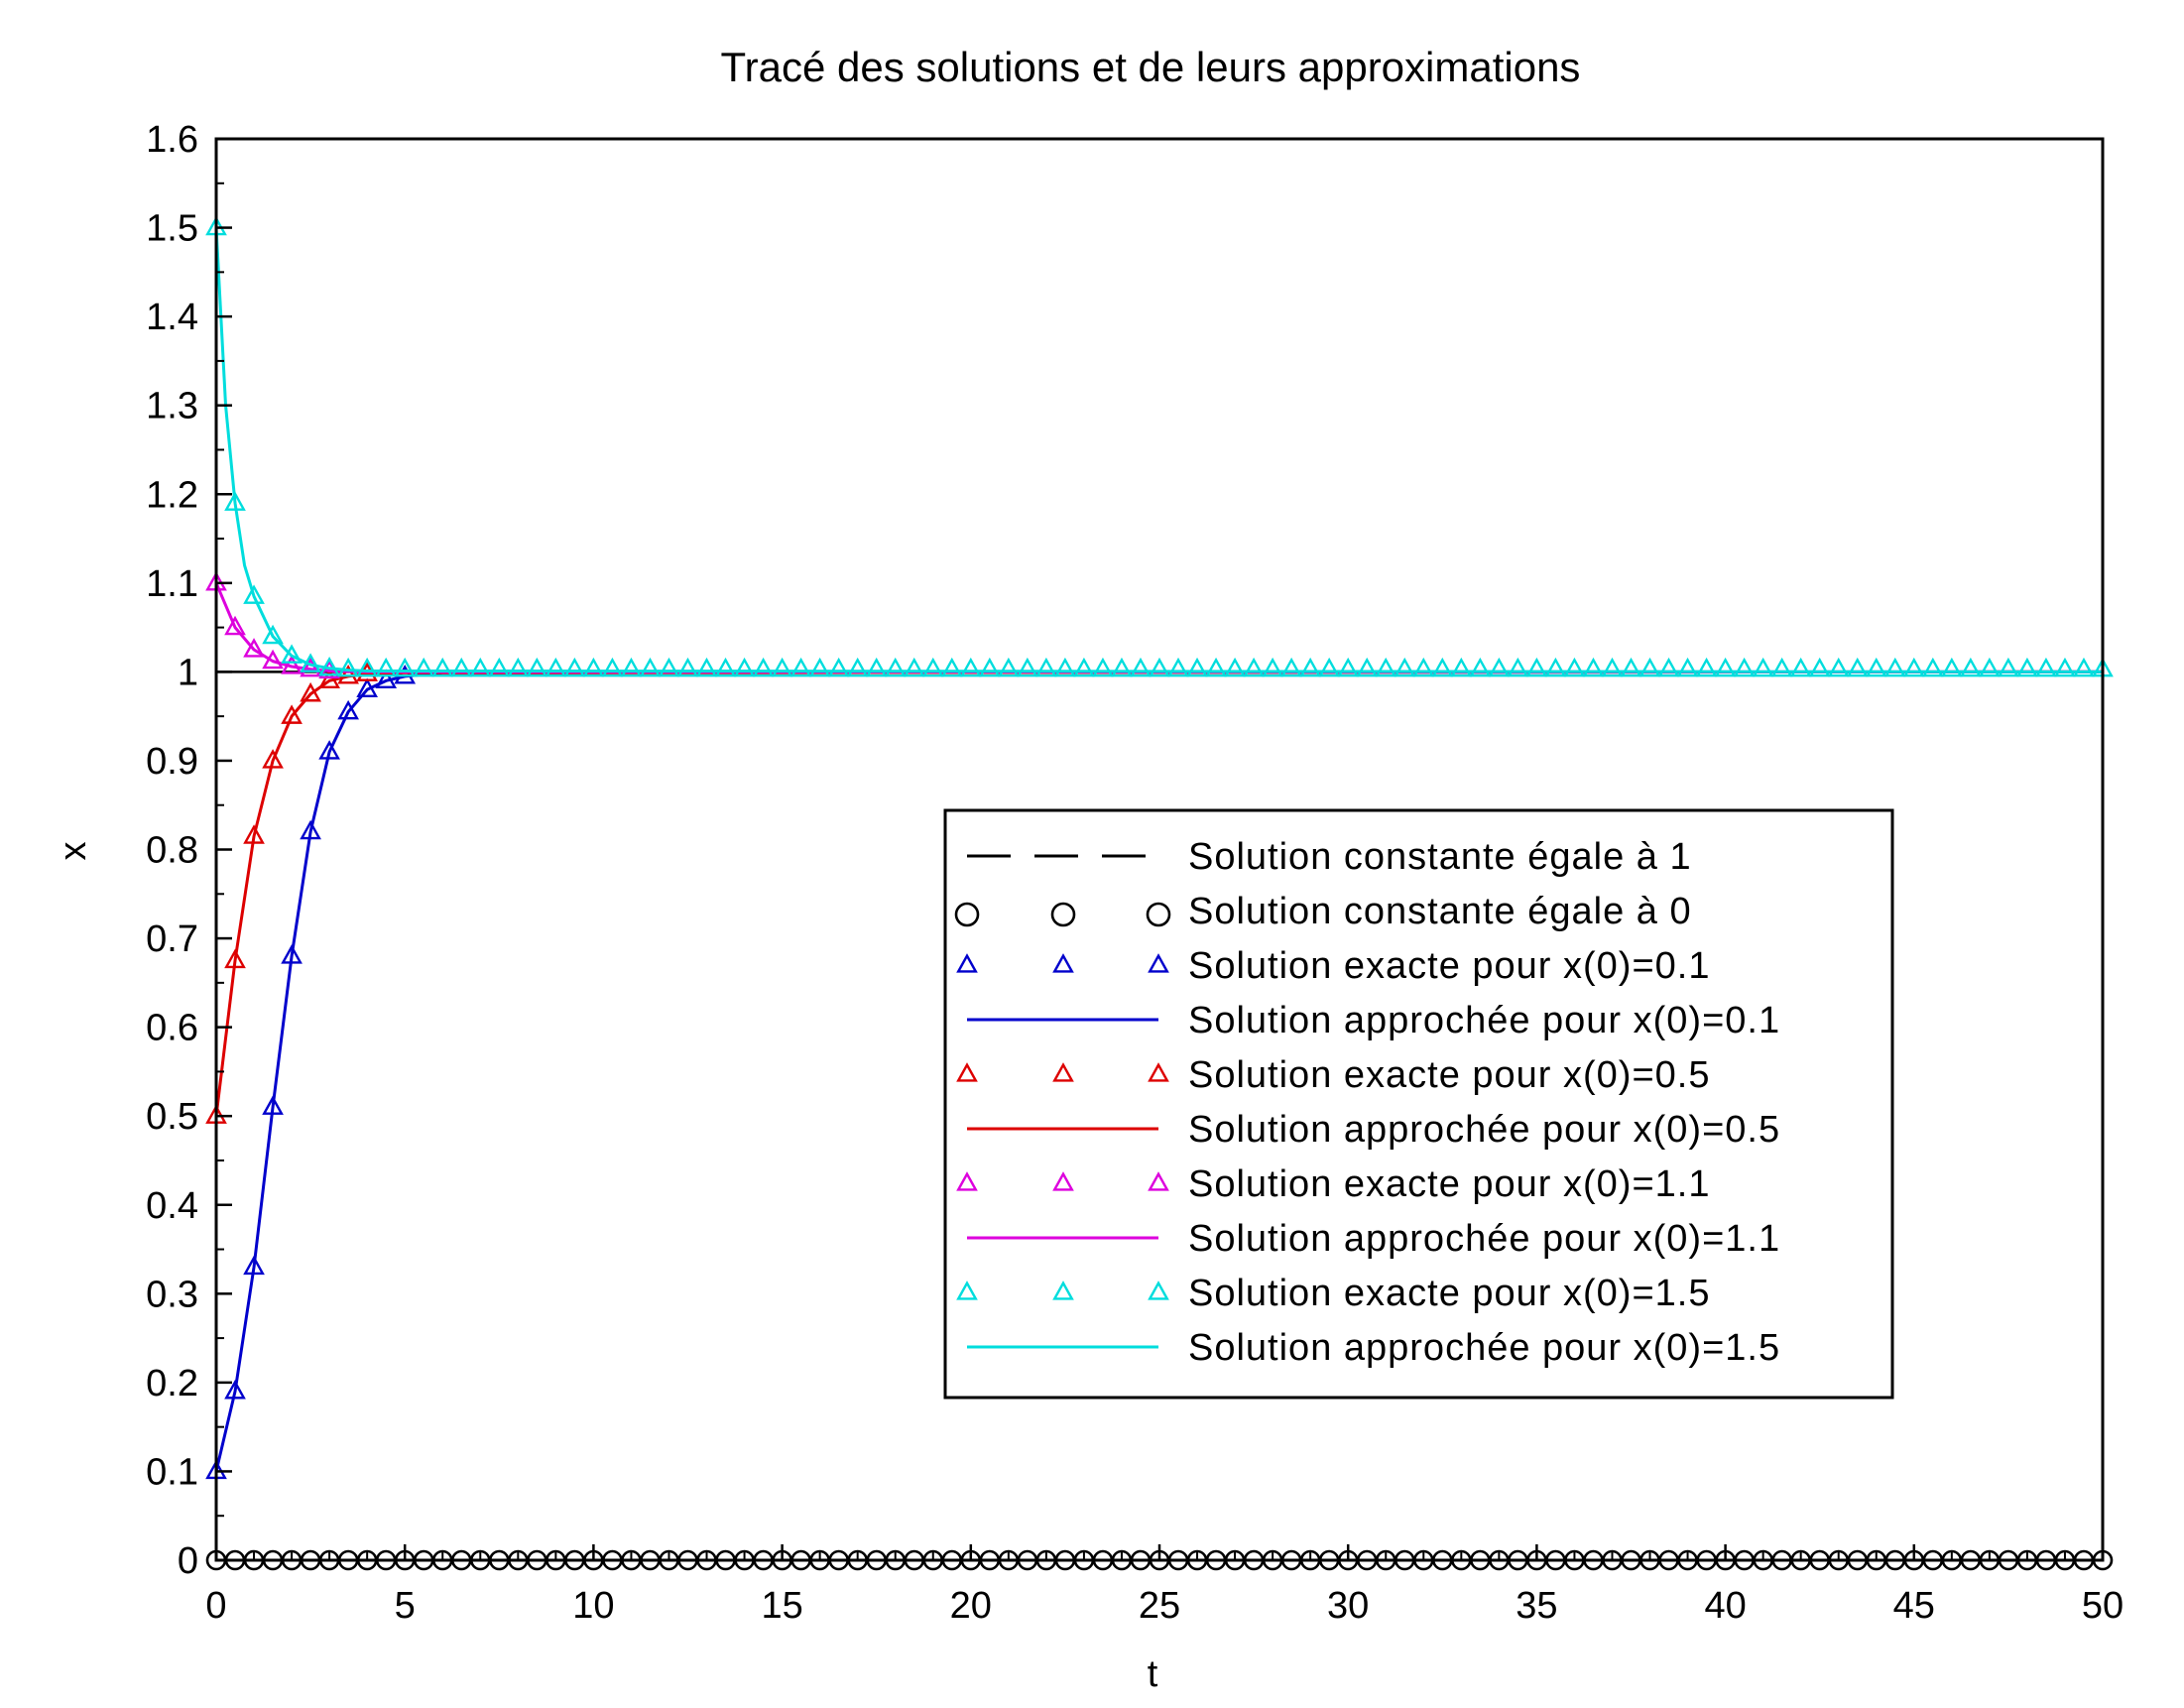  I want to click on x-tick-label: 30, so click(1348, 1606).